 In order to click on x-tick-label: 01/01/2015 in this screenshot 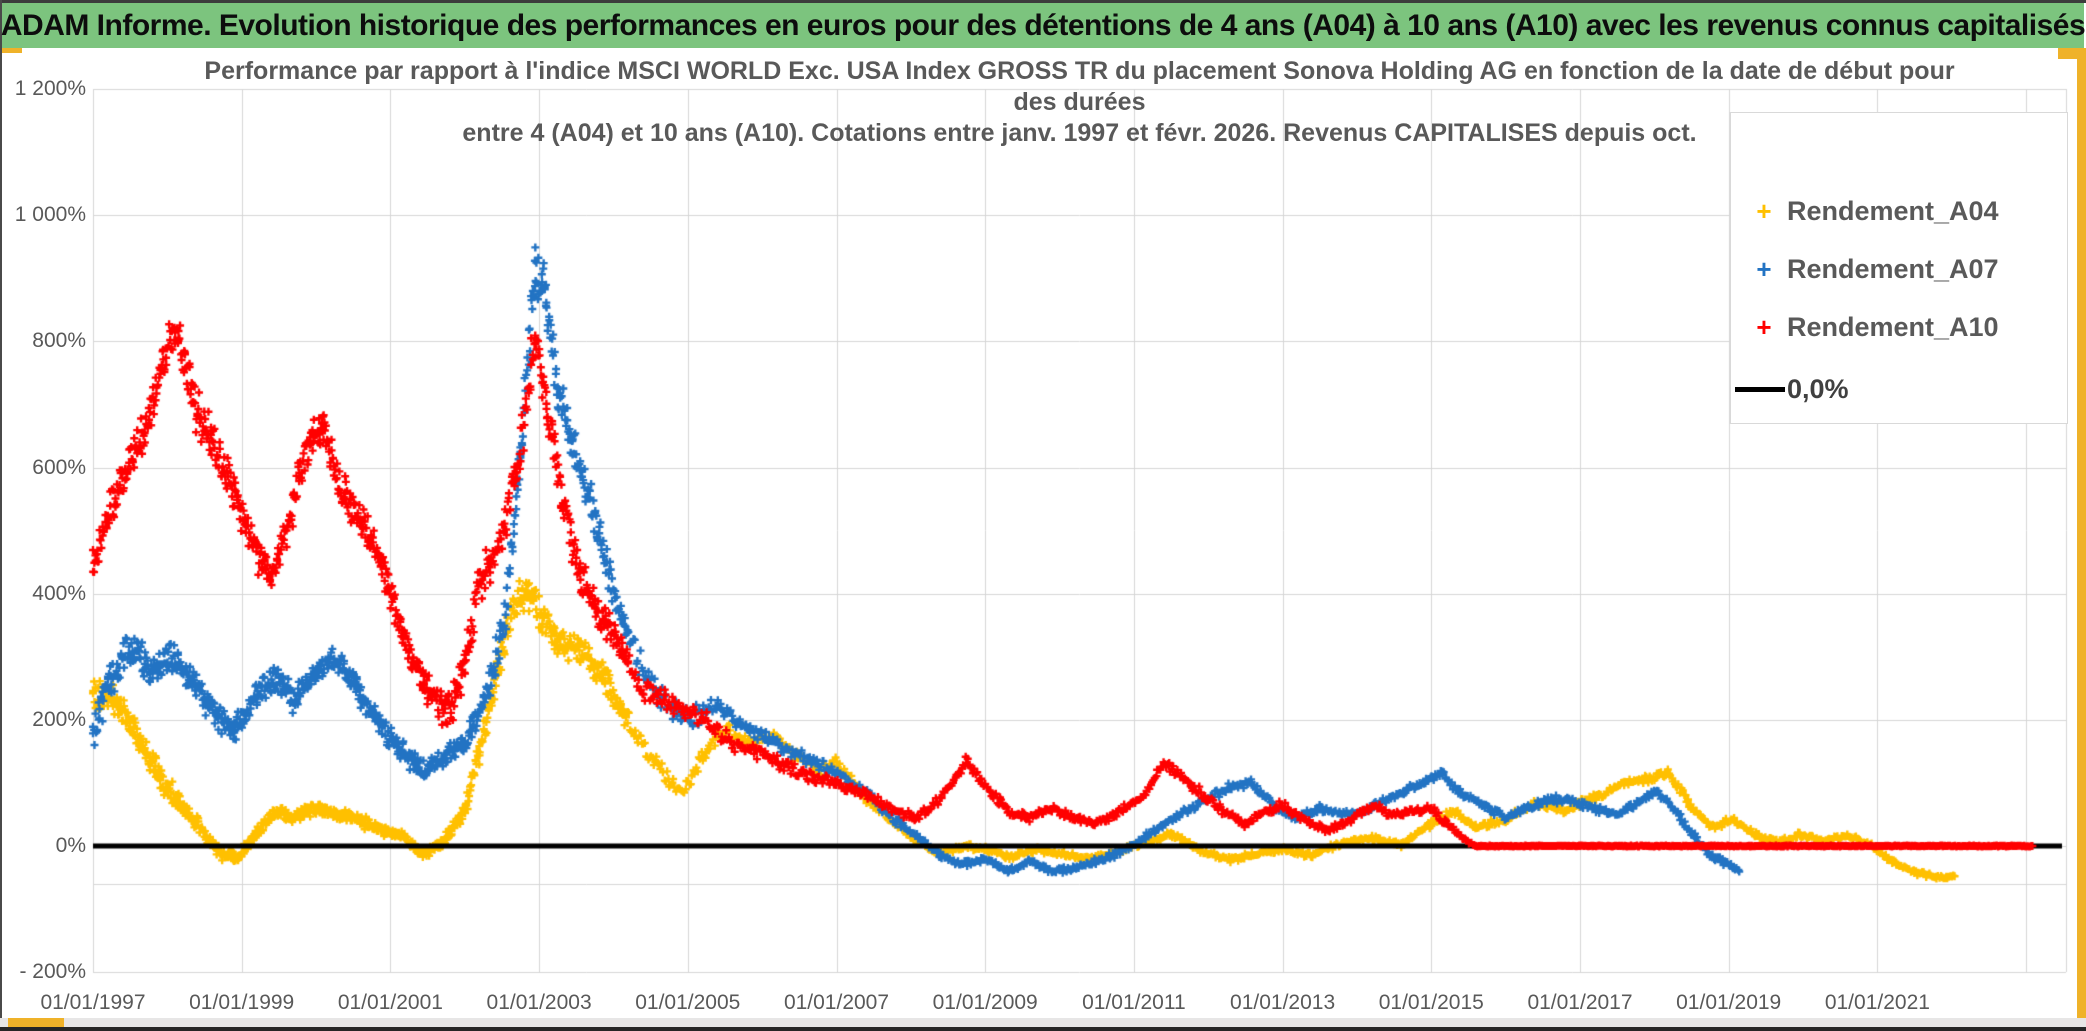, I will do `click(1431, 1002)`.